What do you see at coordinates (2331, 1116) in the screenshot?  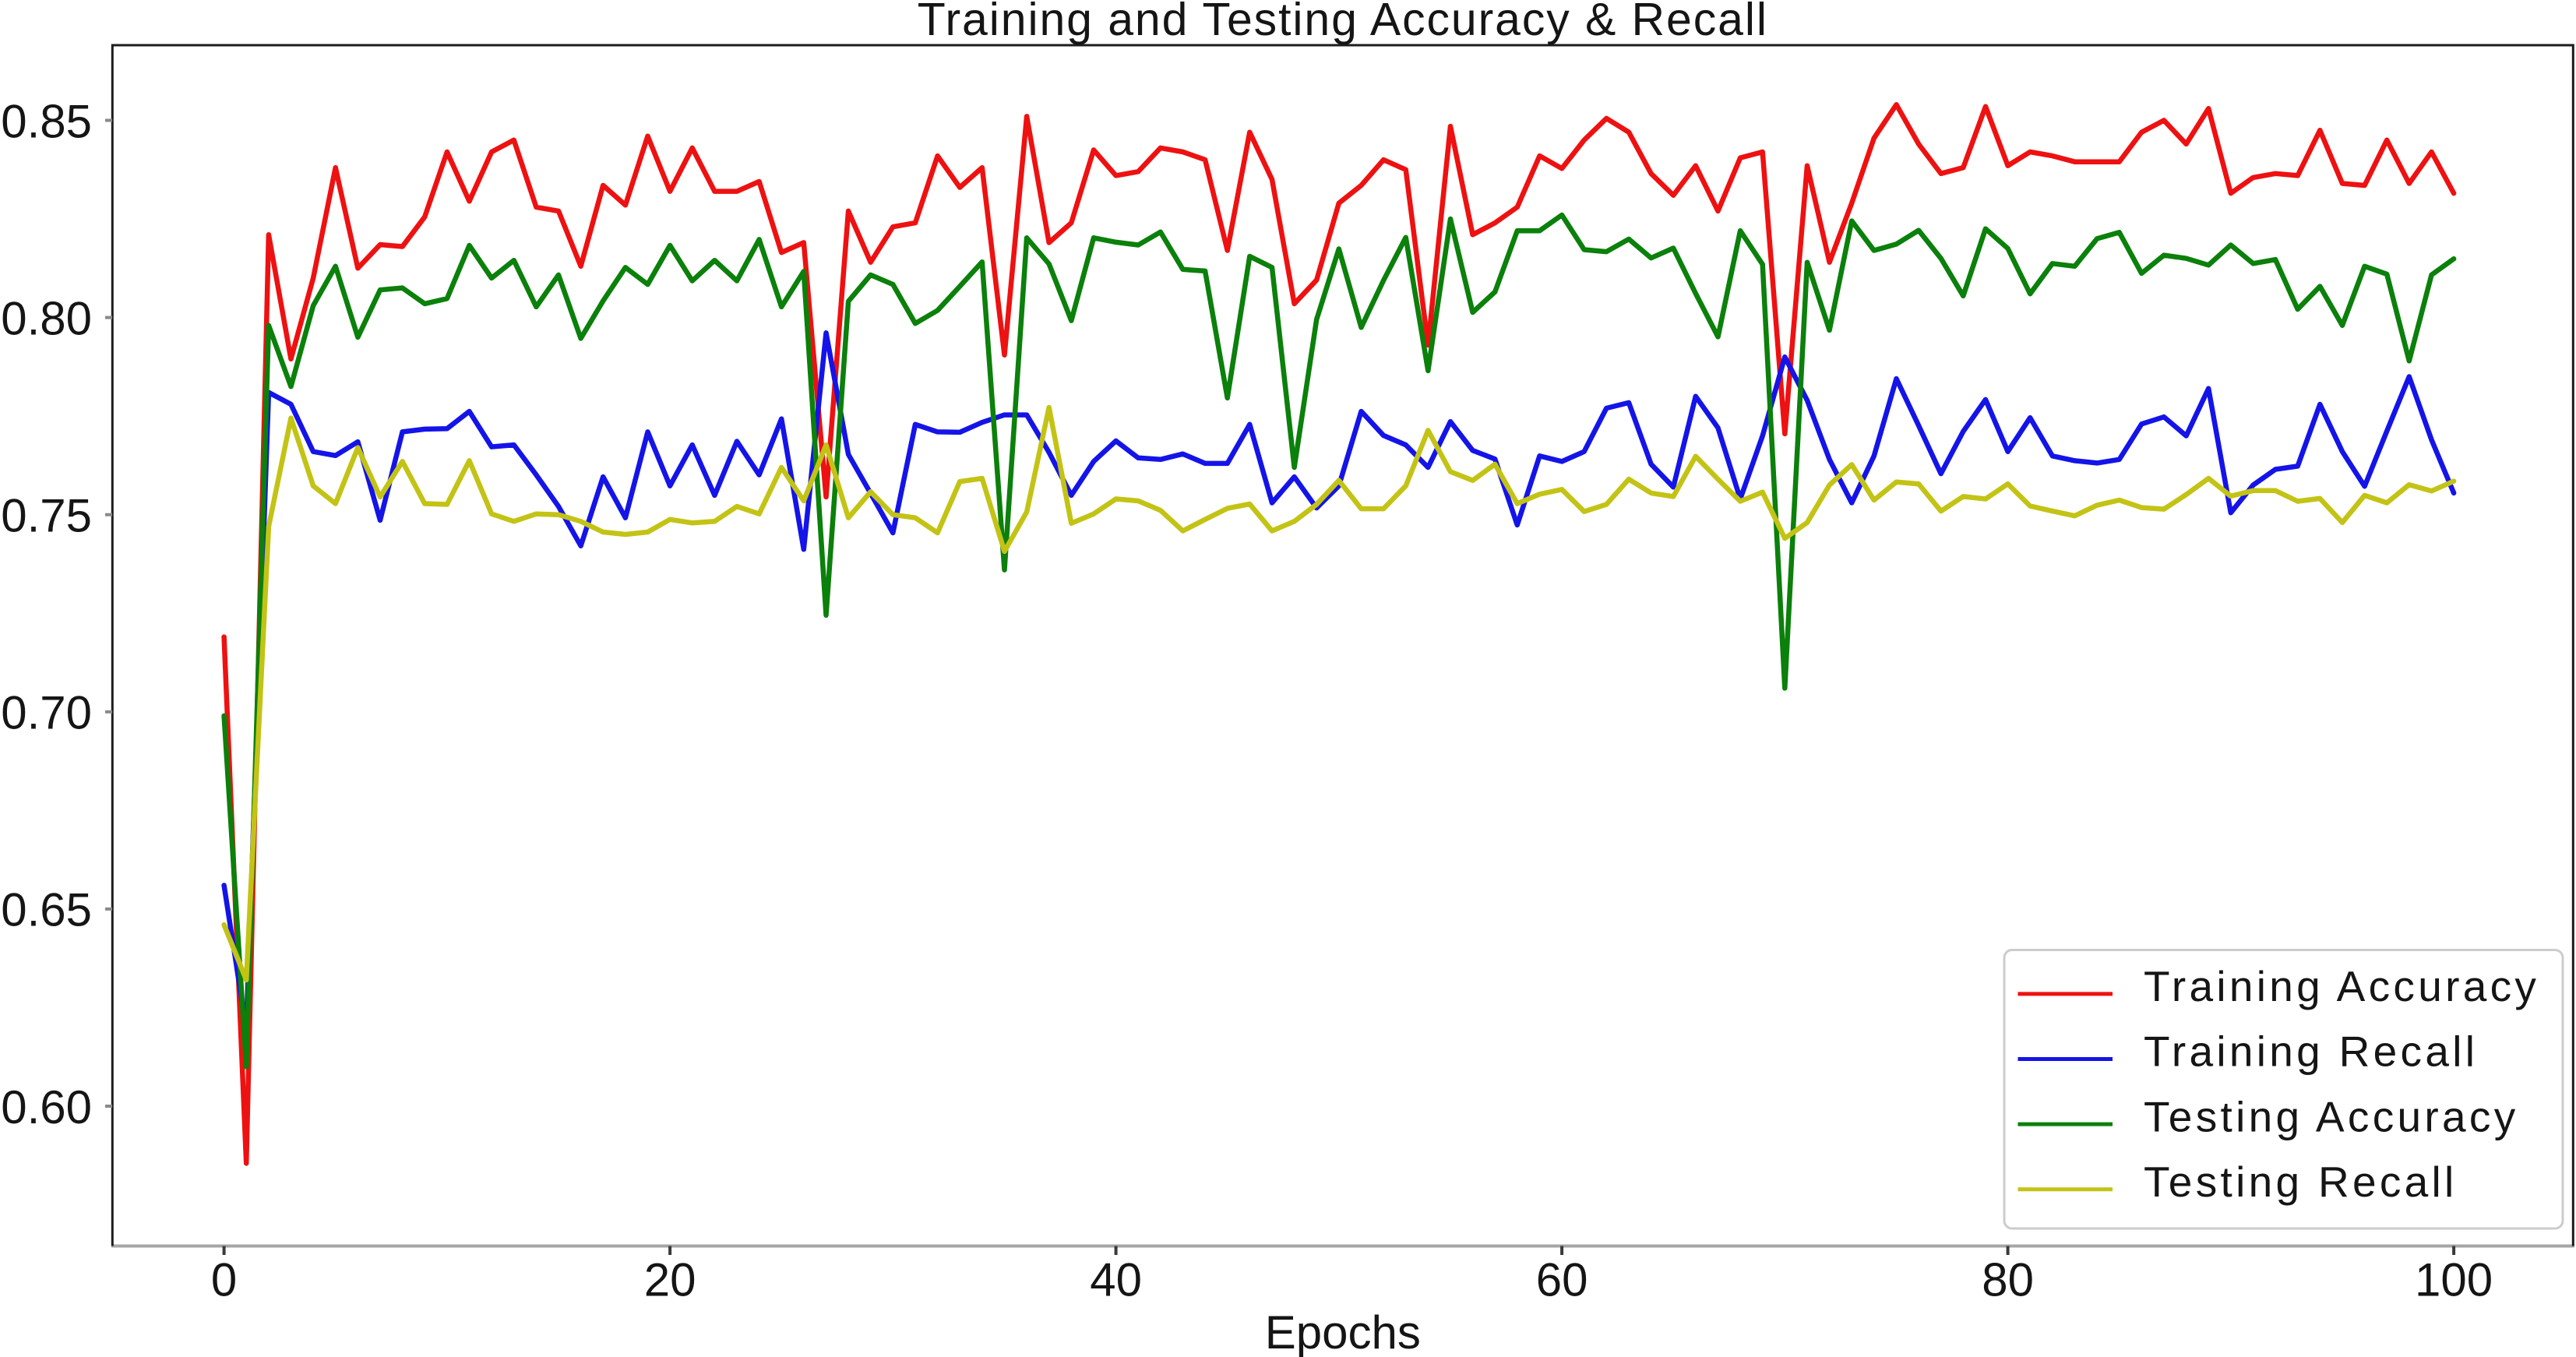 I see `svg-text: Testing Accuracy` at bounding box center [2331, 1116].